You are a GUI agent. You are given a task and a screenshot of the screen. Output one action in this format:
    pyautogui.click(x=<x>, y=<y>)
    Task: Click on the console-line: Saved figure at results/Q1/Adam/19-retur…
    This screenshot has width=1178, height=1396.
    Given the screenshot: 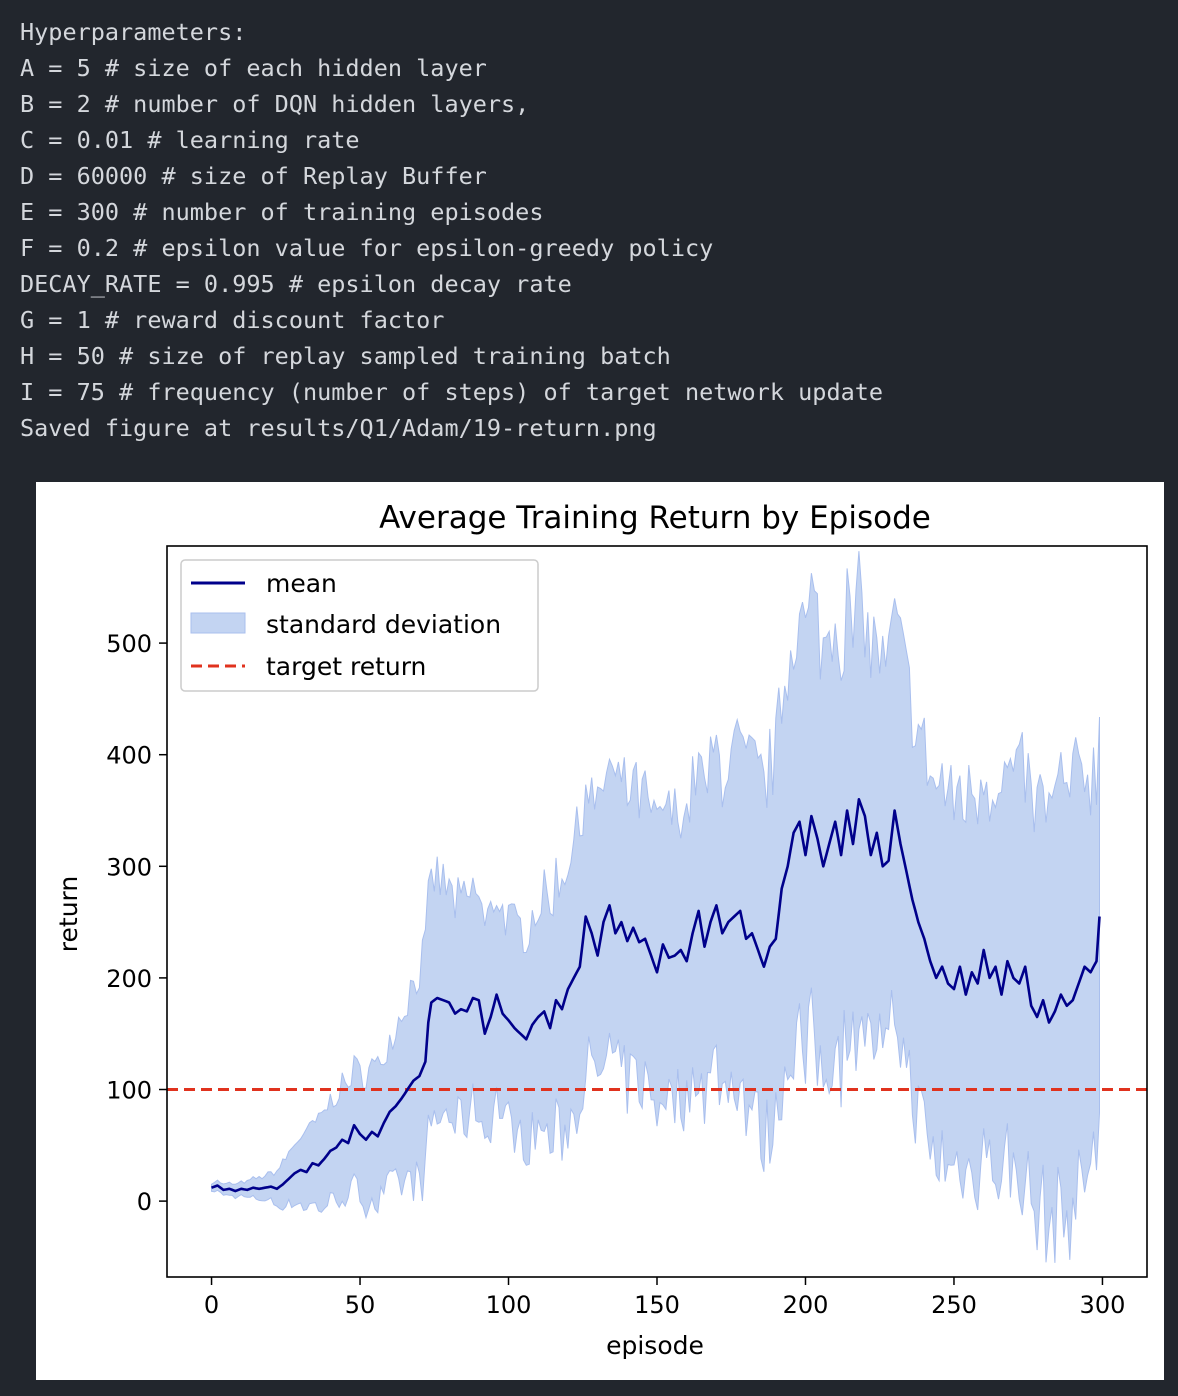 What is the action you would take?
    pyautogui.click(x=338, y=428)
    